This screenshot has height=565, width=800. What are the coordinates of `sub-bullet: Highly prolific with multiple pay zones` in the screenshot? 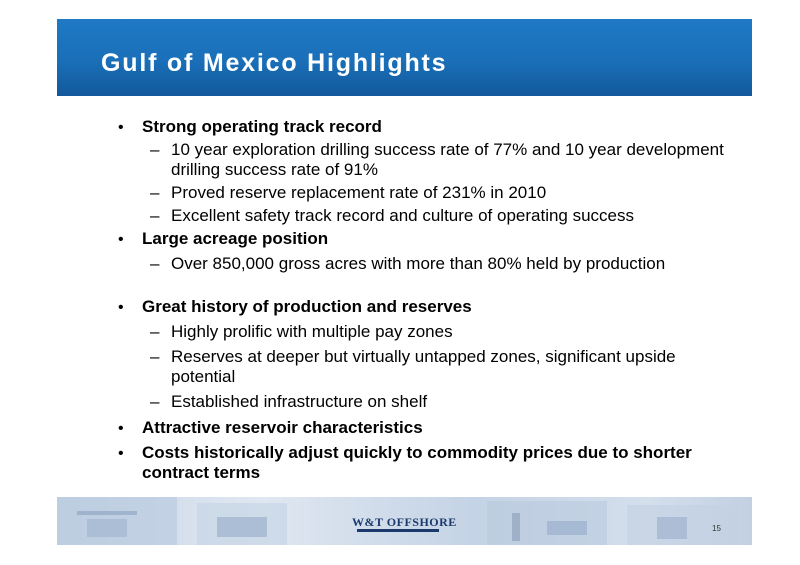 It's located at (312, 331).